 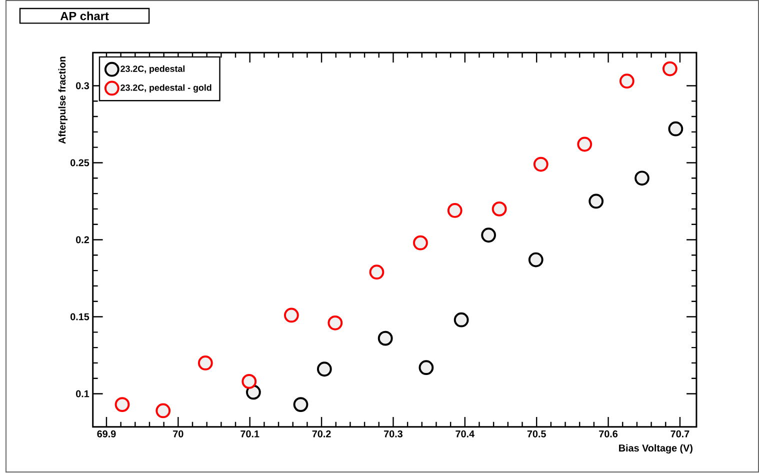 What do you see at coordinates (321, 434) in the screenshot?
I see `x-tick-label: 70.2` at bounding box center [321, 434].